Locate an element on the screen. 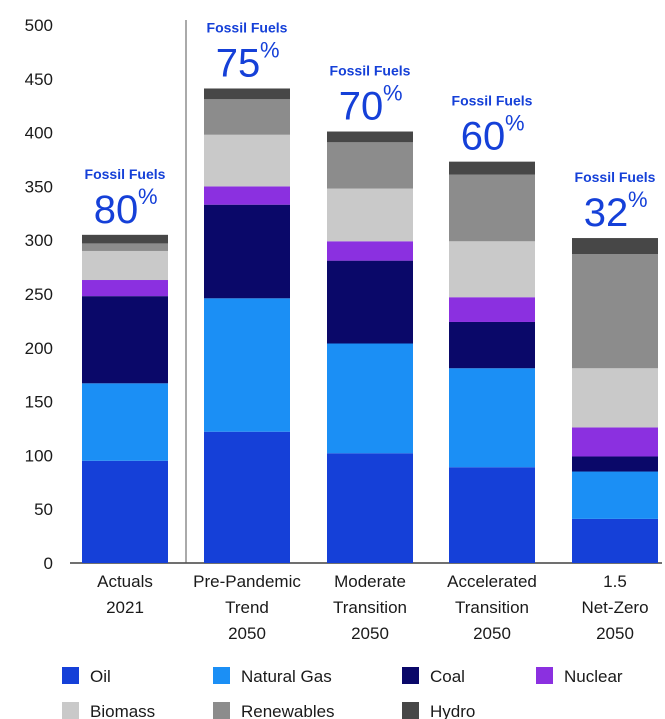 This screenshot has width=665, height=719. fossil-fuel-annotation: Fossil Fuels 70% is located at coordinates (370, 96).